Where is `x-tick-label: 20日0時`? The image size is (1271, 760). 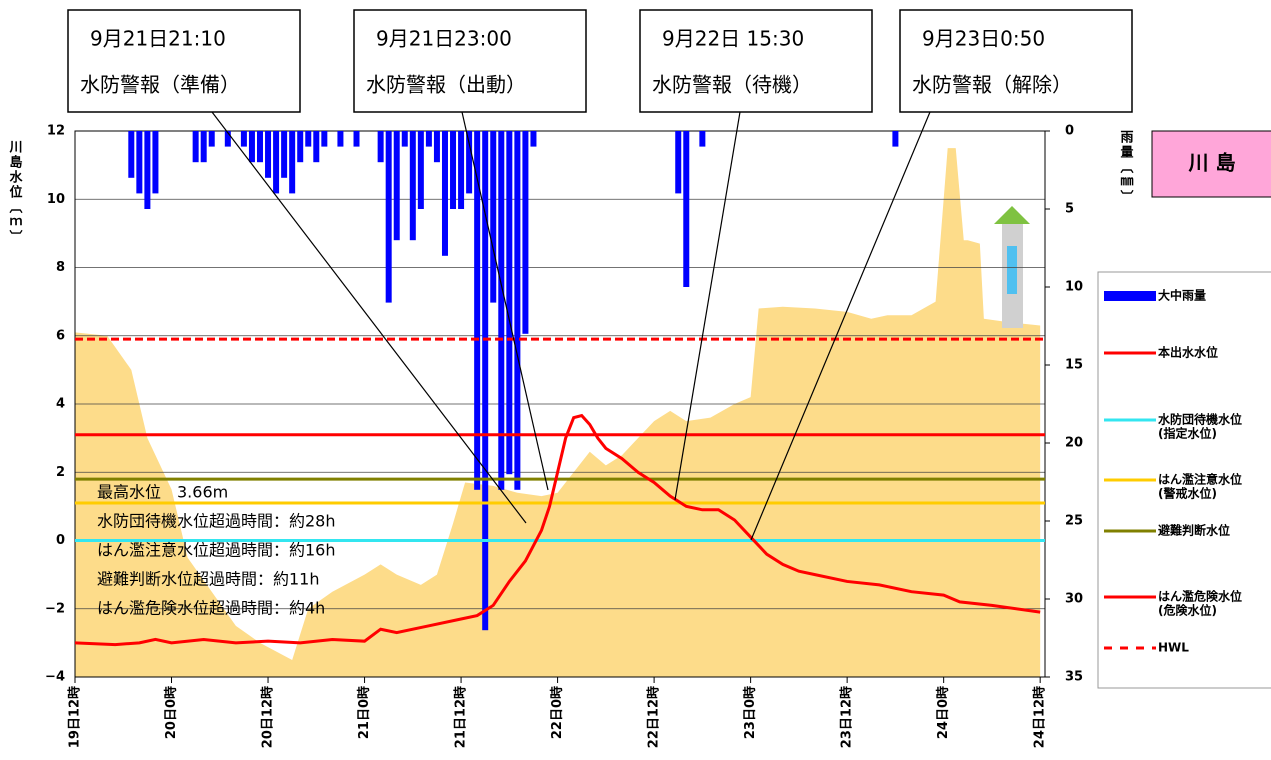
x-tick-label: 20日0時 is located at coordinates (171, 712).